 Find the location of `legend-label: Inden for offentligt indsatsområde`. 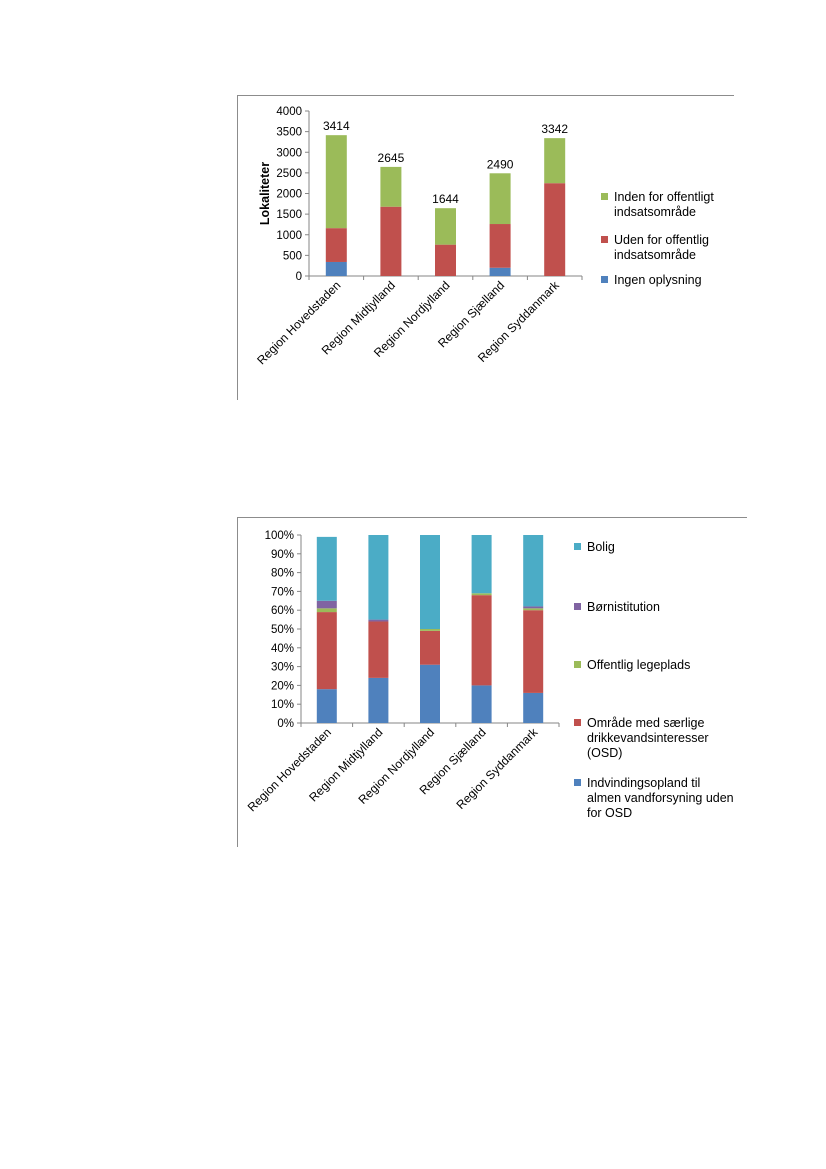

legend-label: Inden for offentligt indsatsområde is located at coordinates (664, 204).